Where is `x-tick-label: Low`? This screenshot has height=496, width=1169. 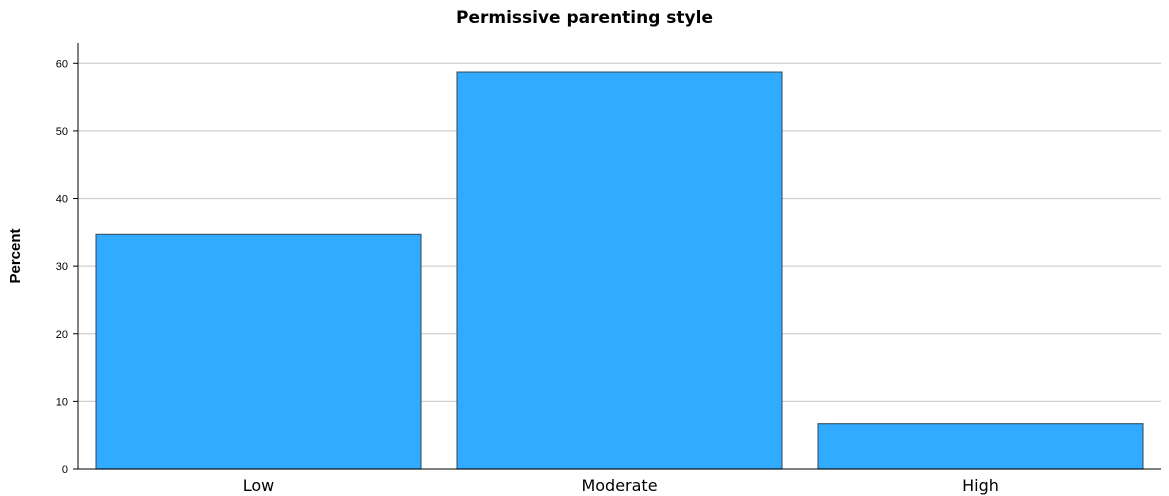
x-tick-label: Low is located at coordinates (259, 485).